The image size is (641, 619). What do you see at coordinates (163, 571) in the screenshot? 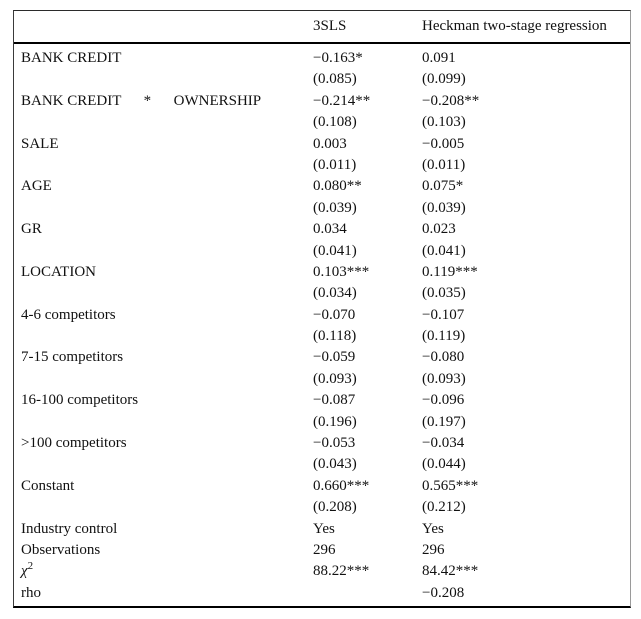
I see `row-label-chi-squared: χ2` at bounding box center [163, 571].